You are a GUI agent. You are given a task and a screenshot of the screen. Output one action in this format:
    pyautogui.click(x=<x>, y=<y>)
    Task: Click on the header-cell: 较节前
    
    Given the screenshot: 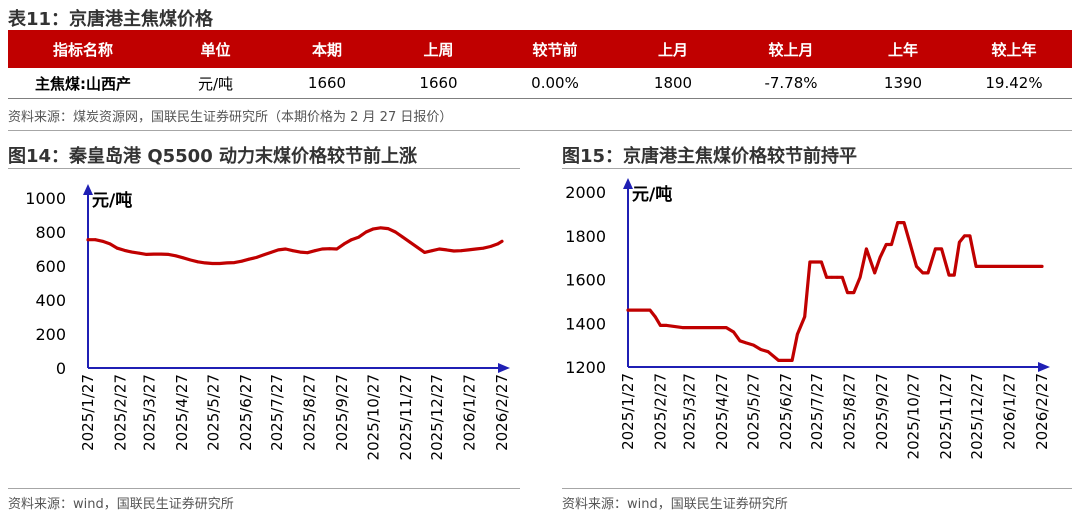 What is the action you would take?
    pyautogui.click(x=555, y=49)
    